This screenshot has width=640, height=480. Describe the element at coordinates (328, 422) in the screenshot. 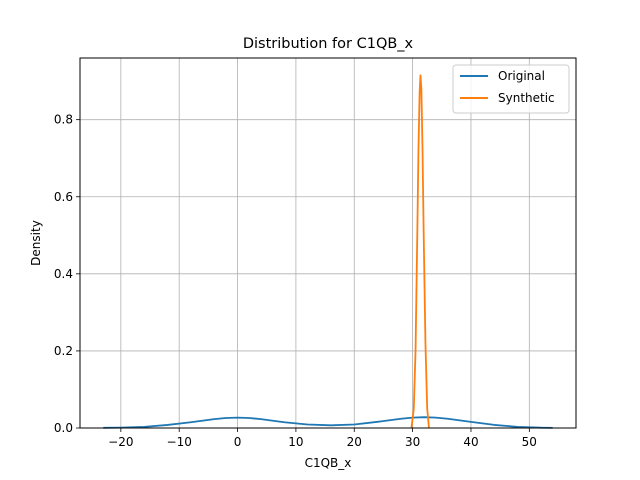

I see `series-line-original` at that location.